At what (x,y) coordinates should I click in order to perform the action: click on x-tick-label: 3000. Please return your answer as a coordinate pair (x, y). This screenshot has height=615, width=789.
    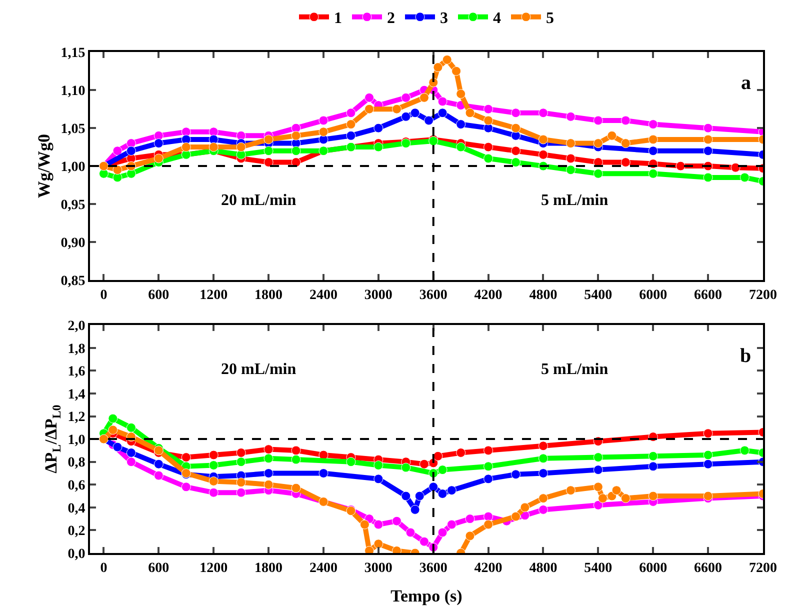
    Looking at the image, I should click on (378, 568).